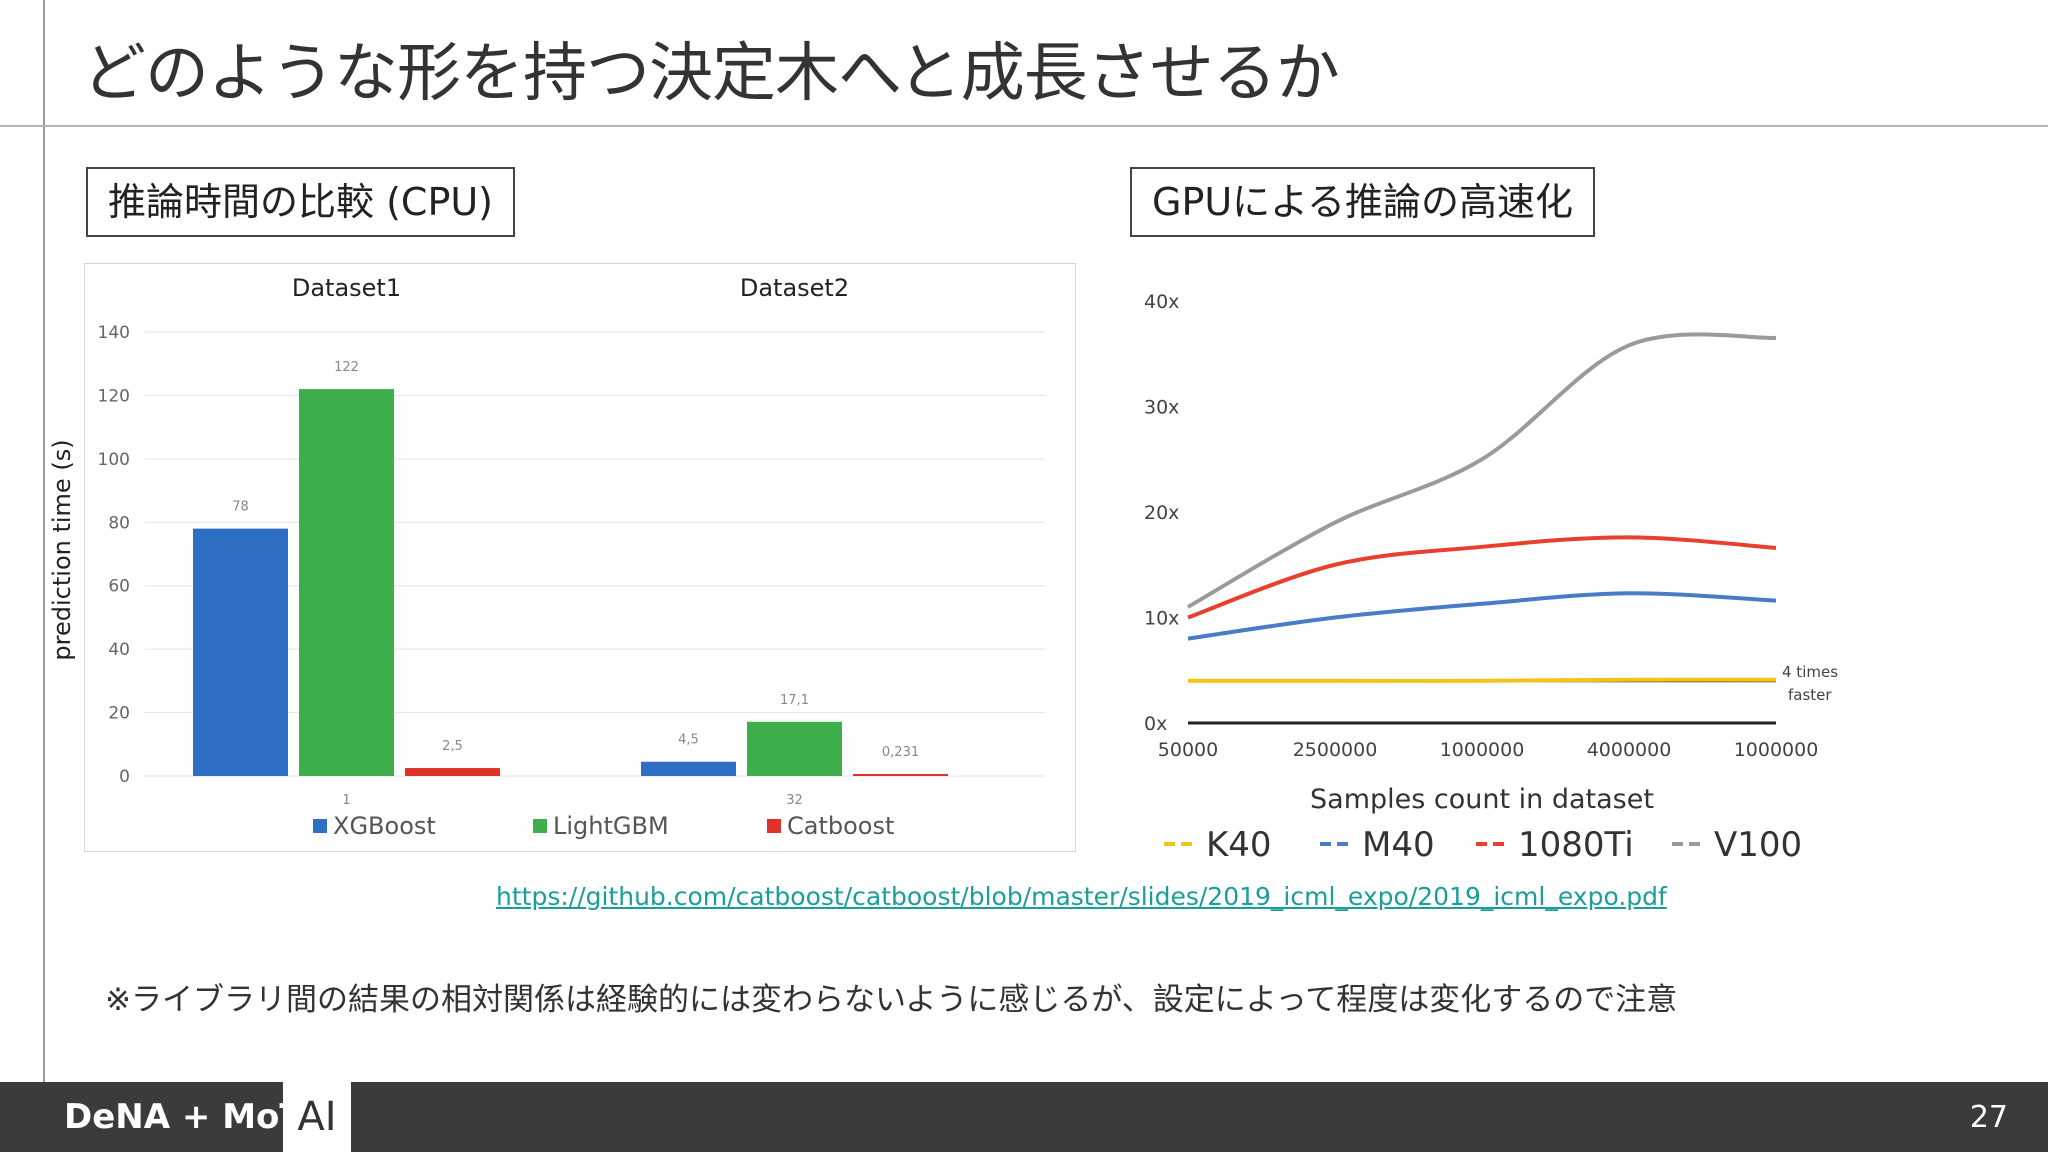 The height and width of the screenshot is (1152, 2048). What do you see at coordinates (183, 1117) in the screenshot?
I see `brand-logo: DeNA + MoT` at bounding box center [183, 1117].